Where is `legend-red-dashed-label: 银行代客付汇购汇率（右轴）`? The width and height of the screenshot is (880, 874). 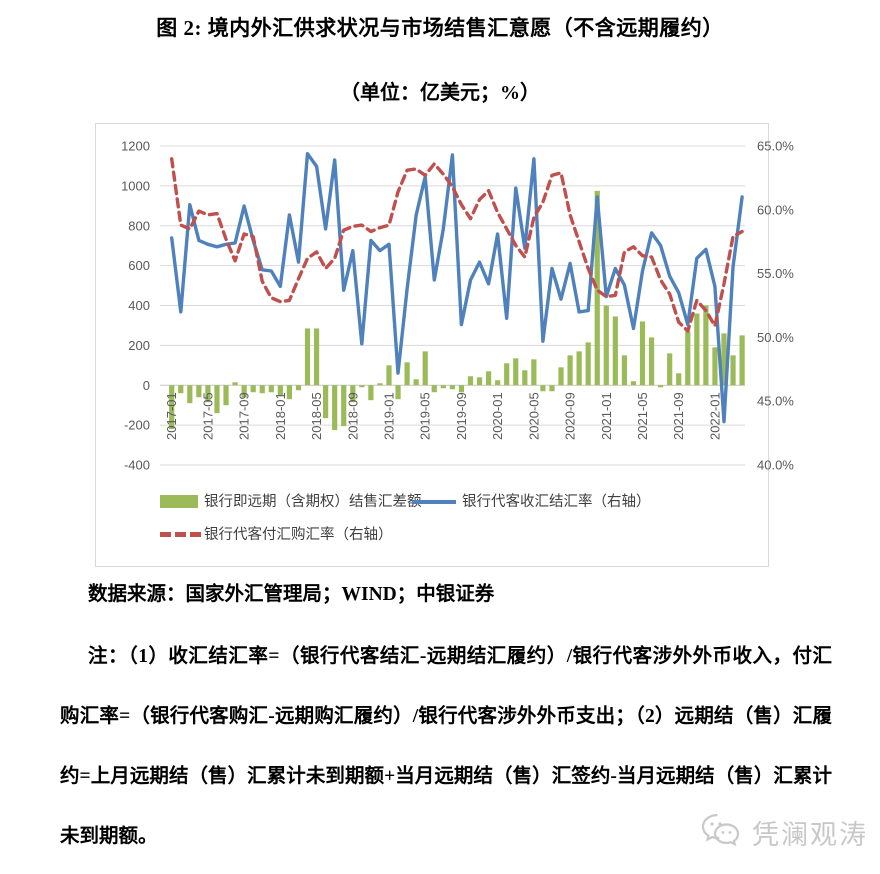 legend-red-dashed-label: 银行代客付汇购汇率（右轴） is located at coordinates (298, 535).